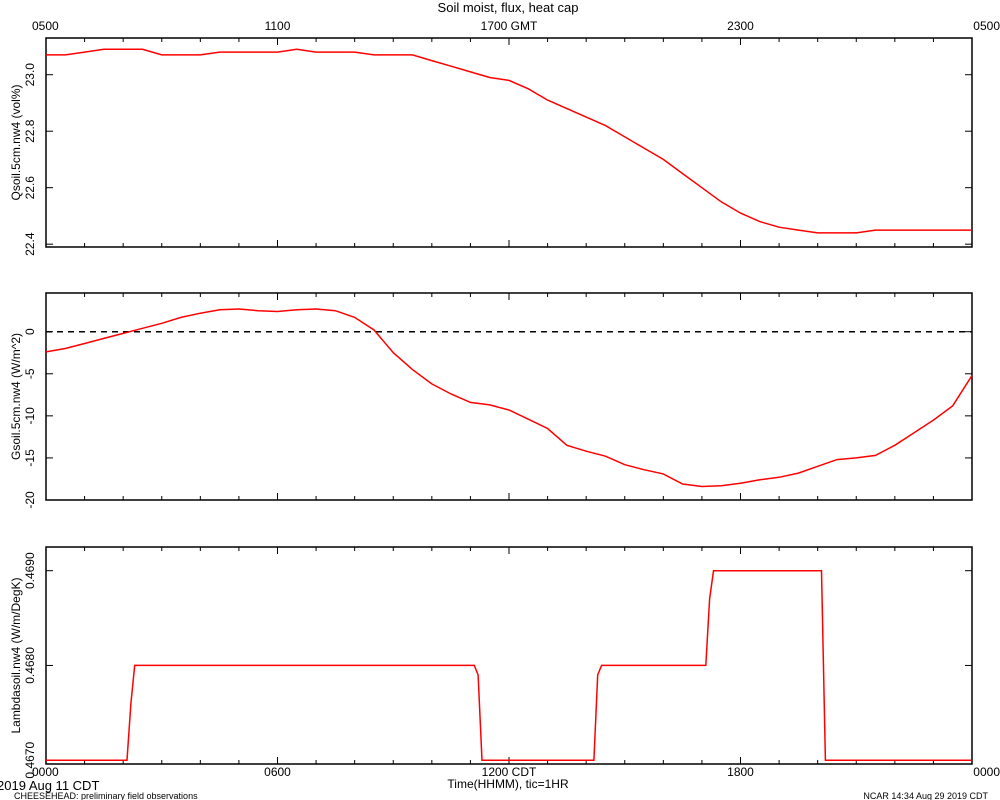  Describe the element at coordinates (30, 188) in the screenshot. I see `y-tick-label: 22.6` at that location.